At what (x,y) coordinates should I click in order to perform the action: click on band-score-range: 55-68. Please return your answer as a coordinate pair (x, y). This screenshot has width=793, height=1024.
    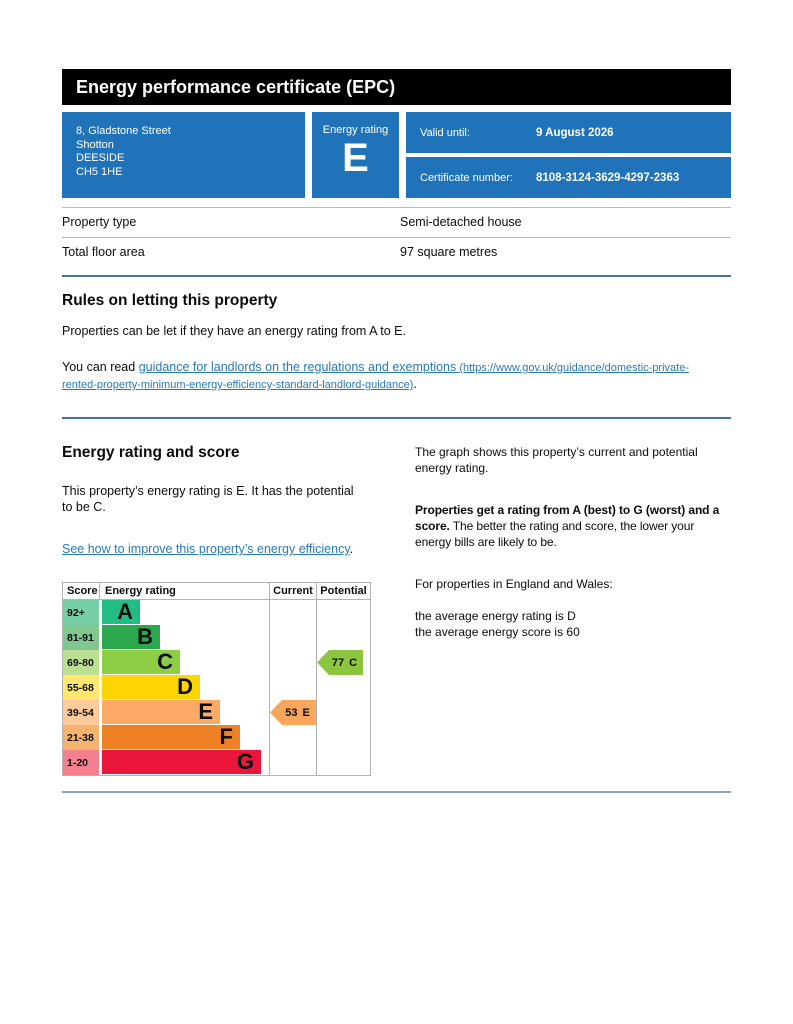
    Looking at the image, I should click on (81, 687).